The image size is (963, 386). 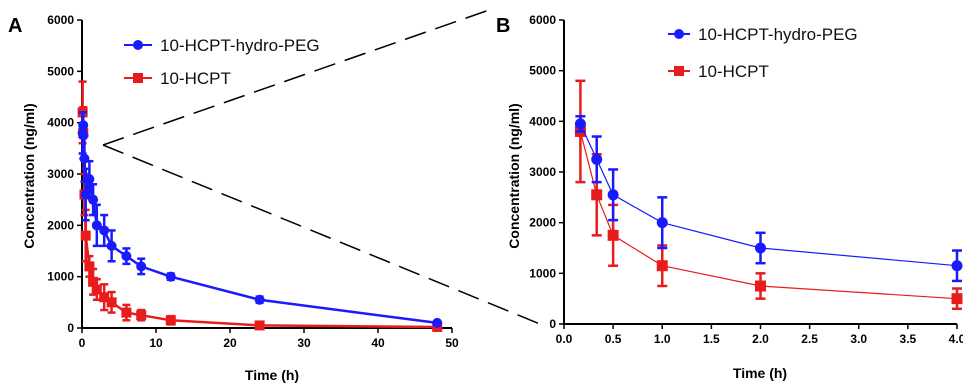 I want to click on panel-a-legend-marker-hcpt, so click(x=138, y=78).